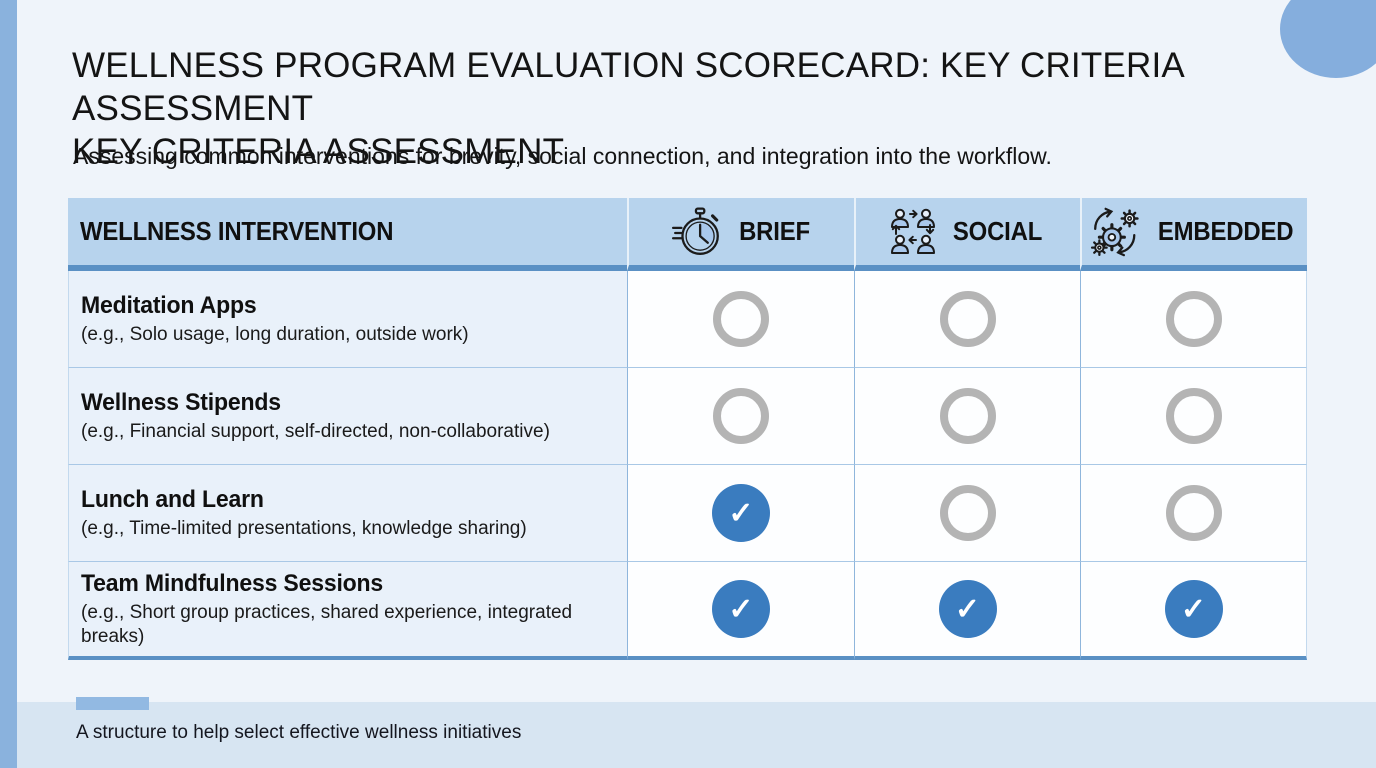 The image size is (1376, 768). I want to click on title-line-2: KEY CRITERIA ASSESSMENT, so click(318, 151).